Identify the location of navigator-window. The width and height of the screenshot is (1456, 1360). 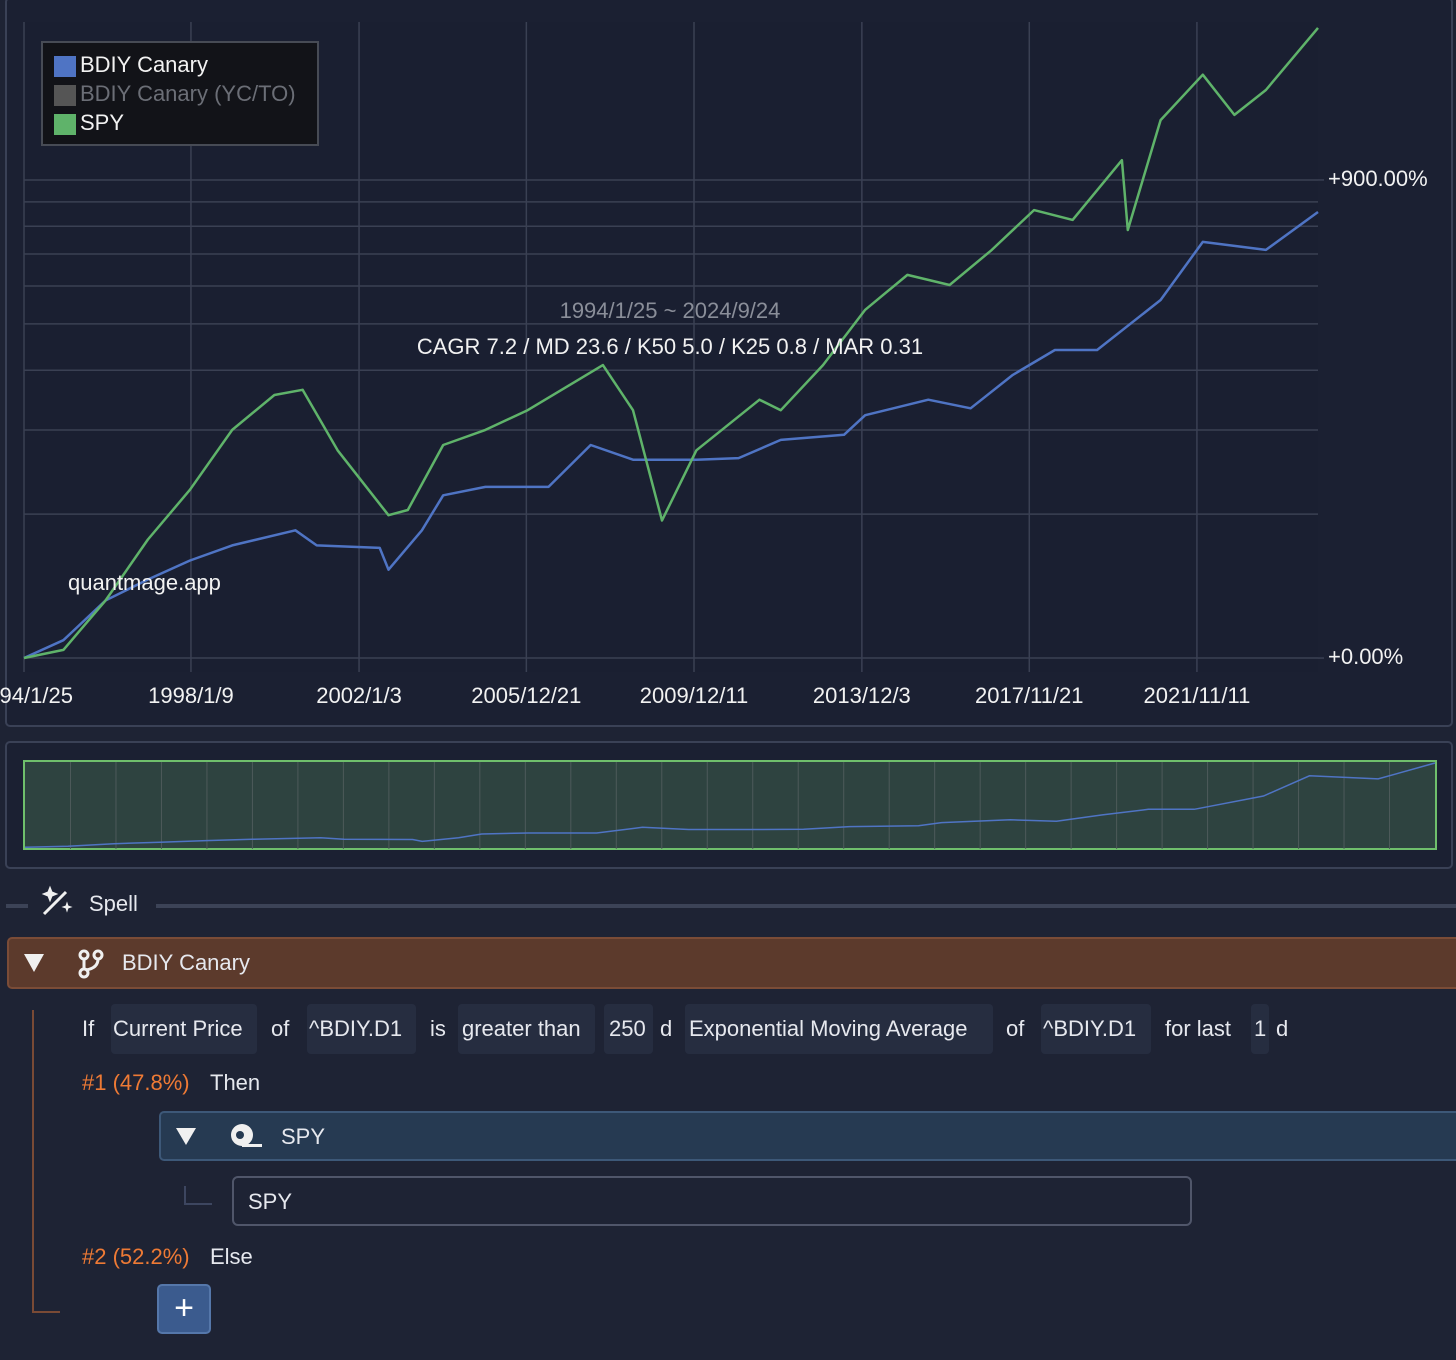
(730, 805).